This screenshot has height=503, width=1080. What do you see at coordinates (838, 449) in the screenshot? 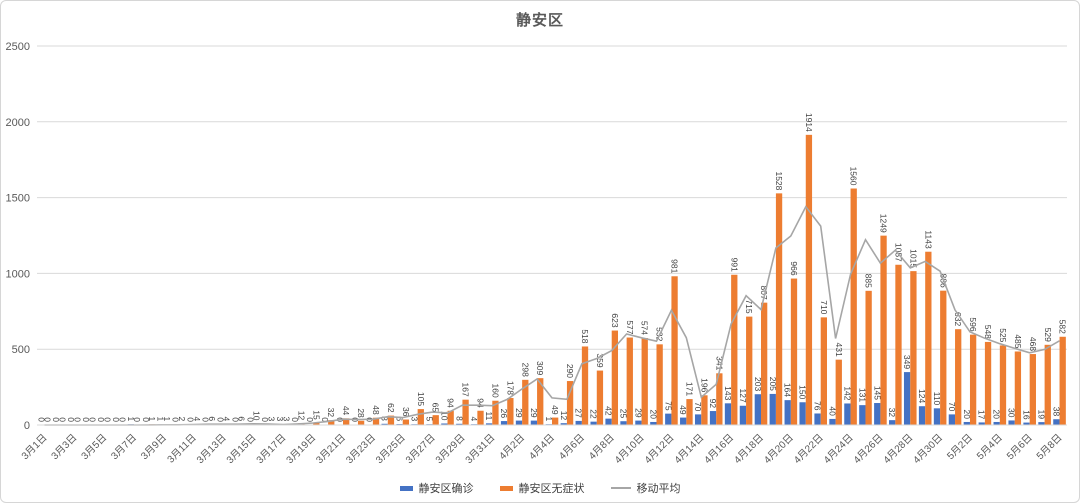
I see `x-tick-label: 4月24日` at bounding box center [838, 449].